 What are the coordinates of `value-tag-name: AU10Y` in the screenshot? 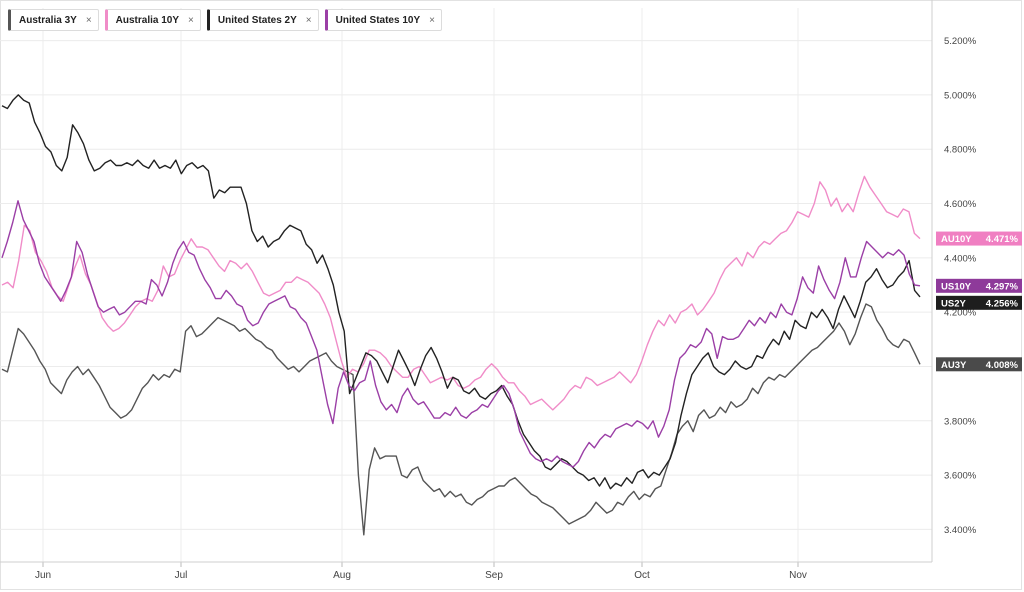 It's located at (956, 239).